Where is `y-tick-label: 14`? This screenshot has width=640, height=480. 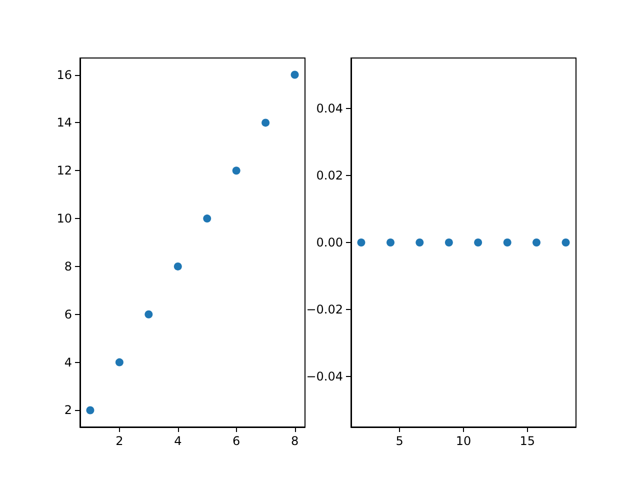 y-tick-label: 14 is located at coordinates (64, 123).